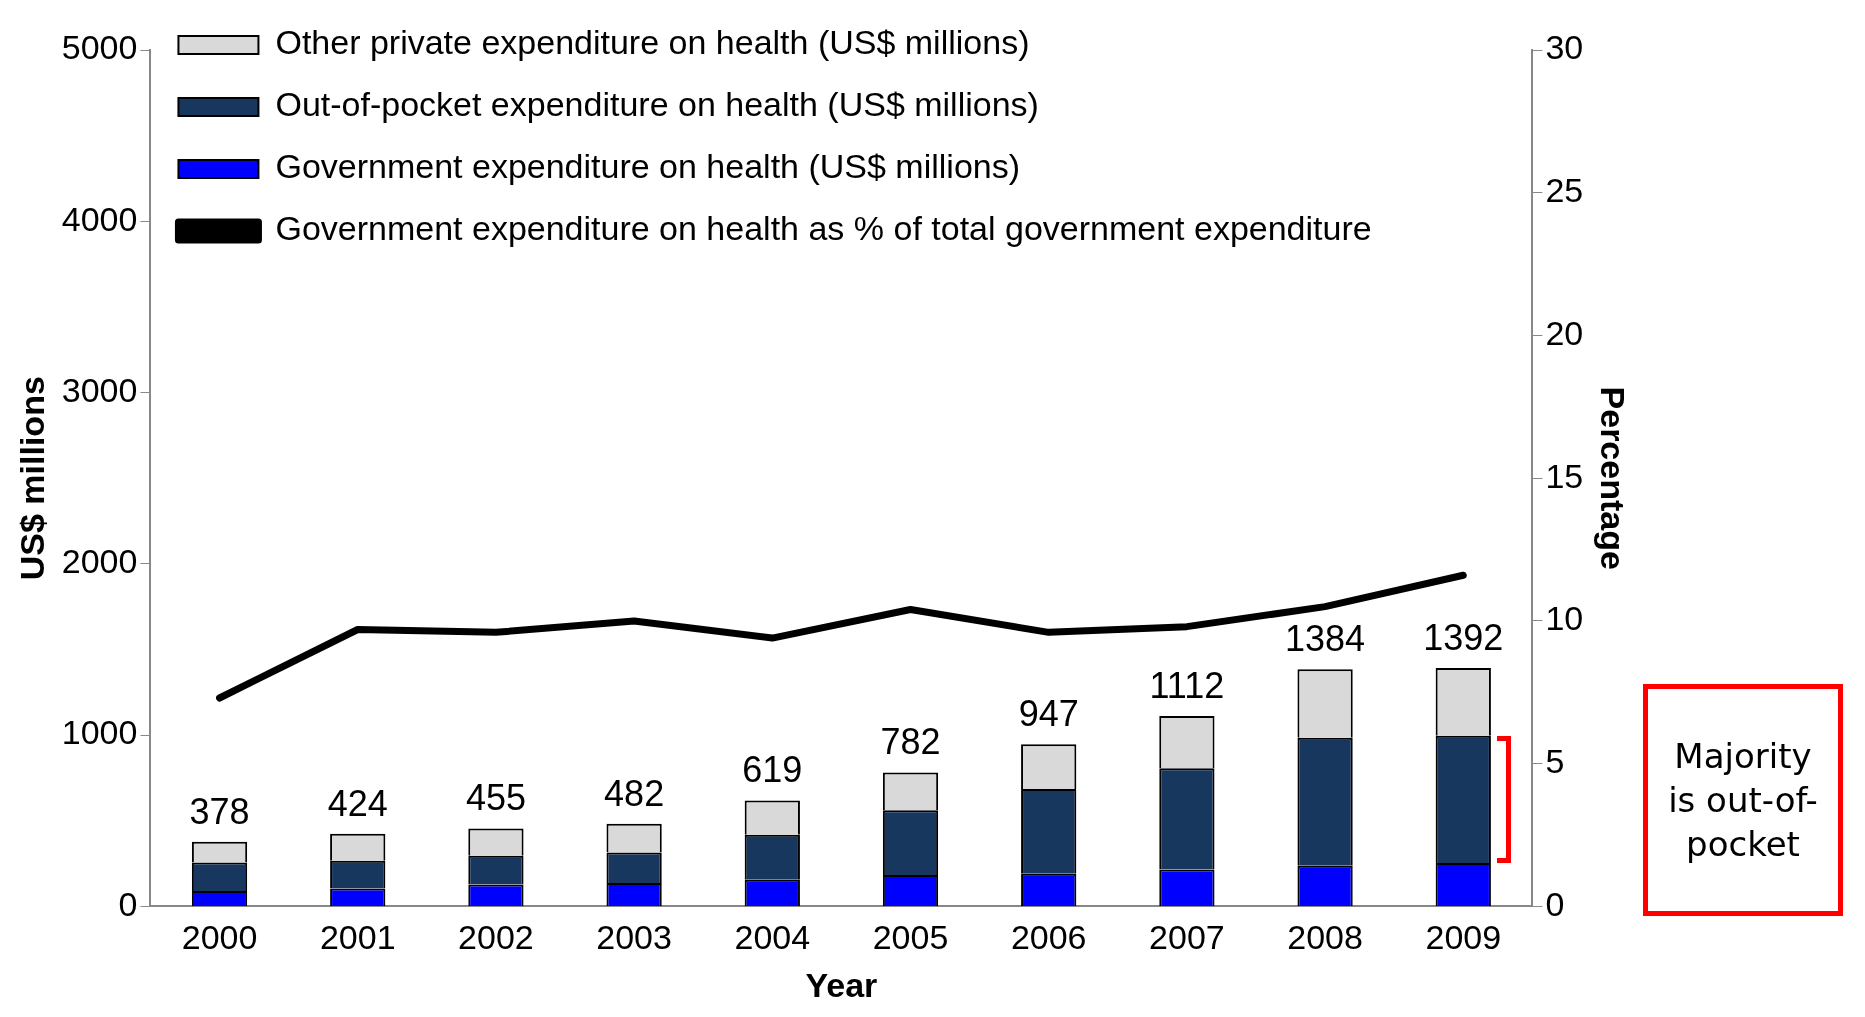 The height and width of the screenshot is (1017, 1865). Describe the element at coordinates (1564, 618) in the screenshot. I see `y2-tick-label: 10` at that location.